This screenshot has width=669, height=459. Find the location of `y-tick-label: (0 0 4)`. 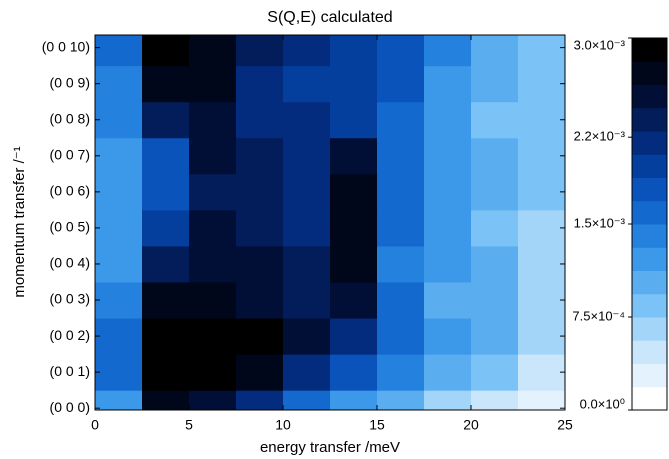

y-tick-label: (0 0 4) is located at coordinates (70, 263).